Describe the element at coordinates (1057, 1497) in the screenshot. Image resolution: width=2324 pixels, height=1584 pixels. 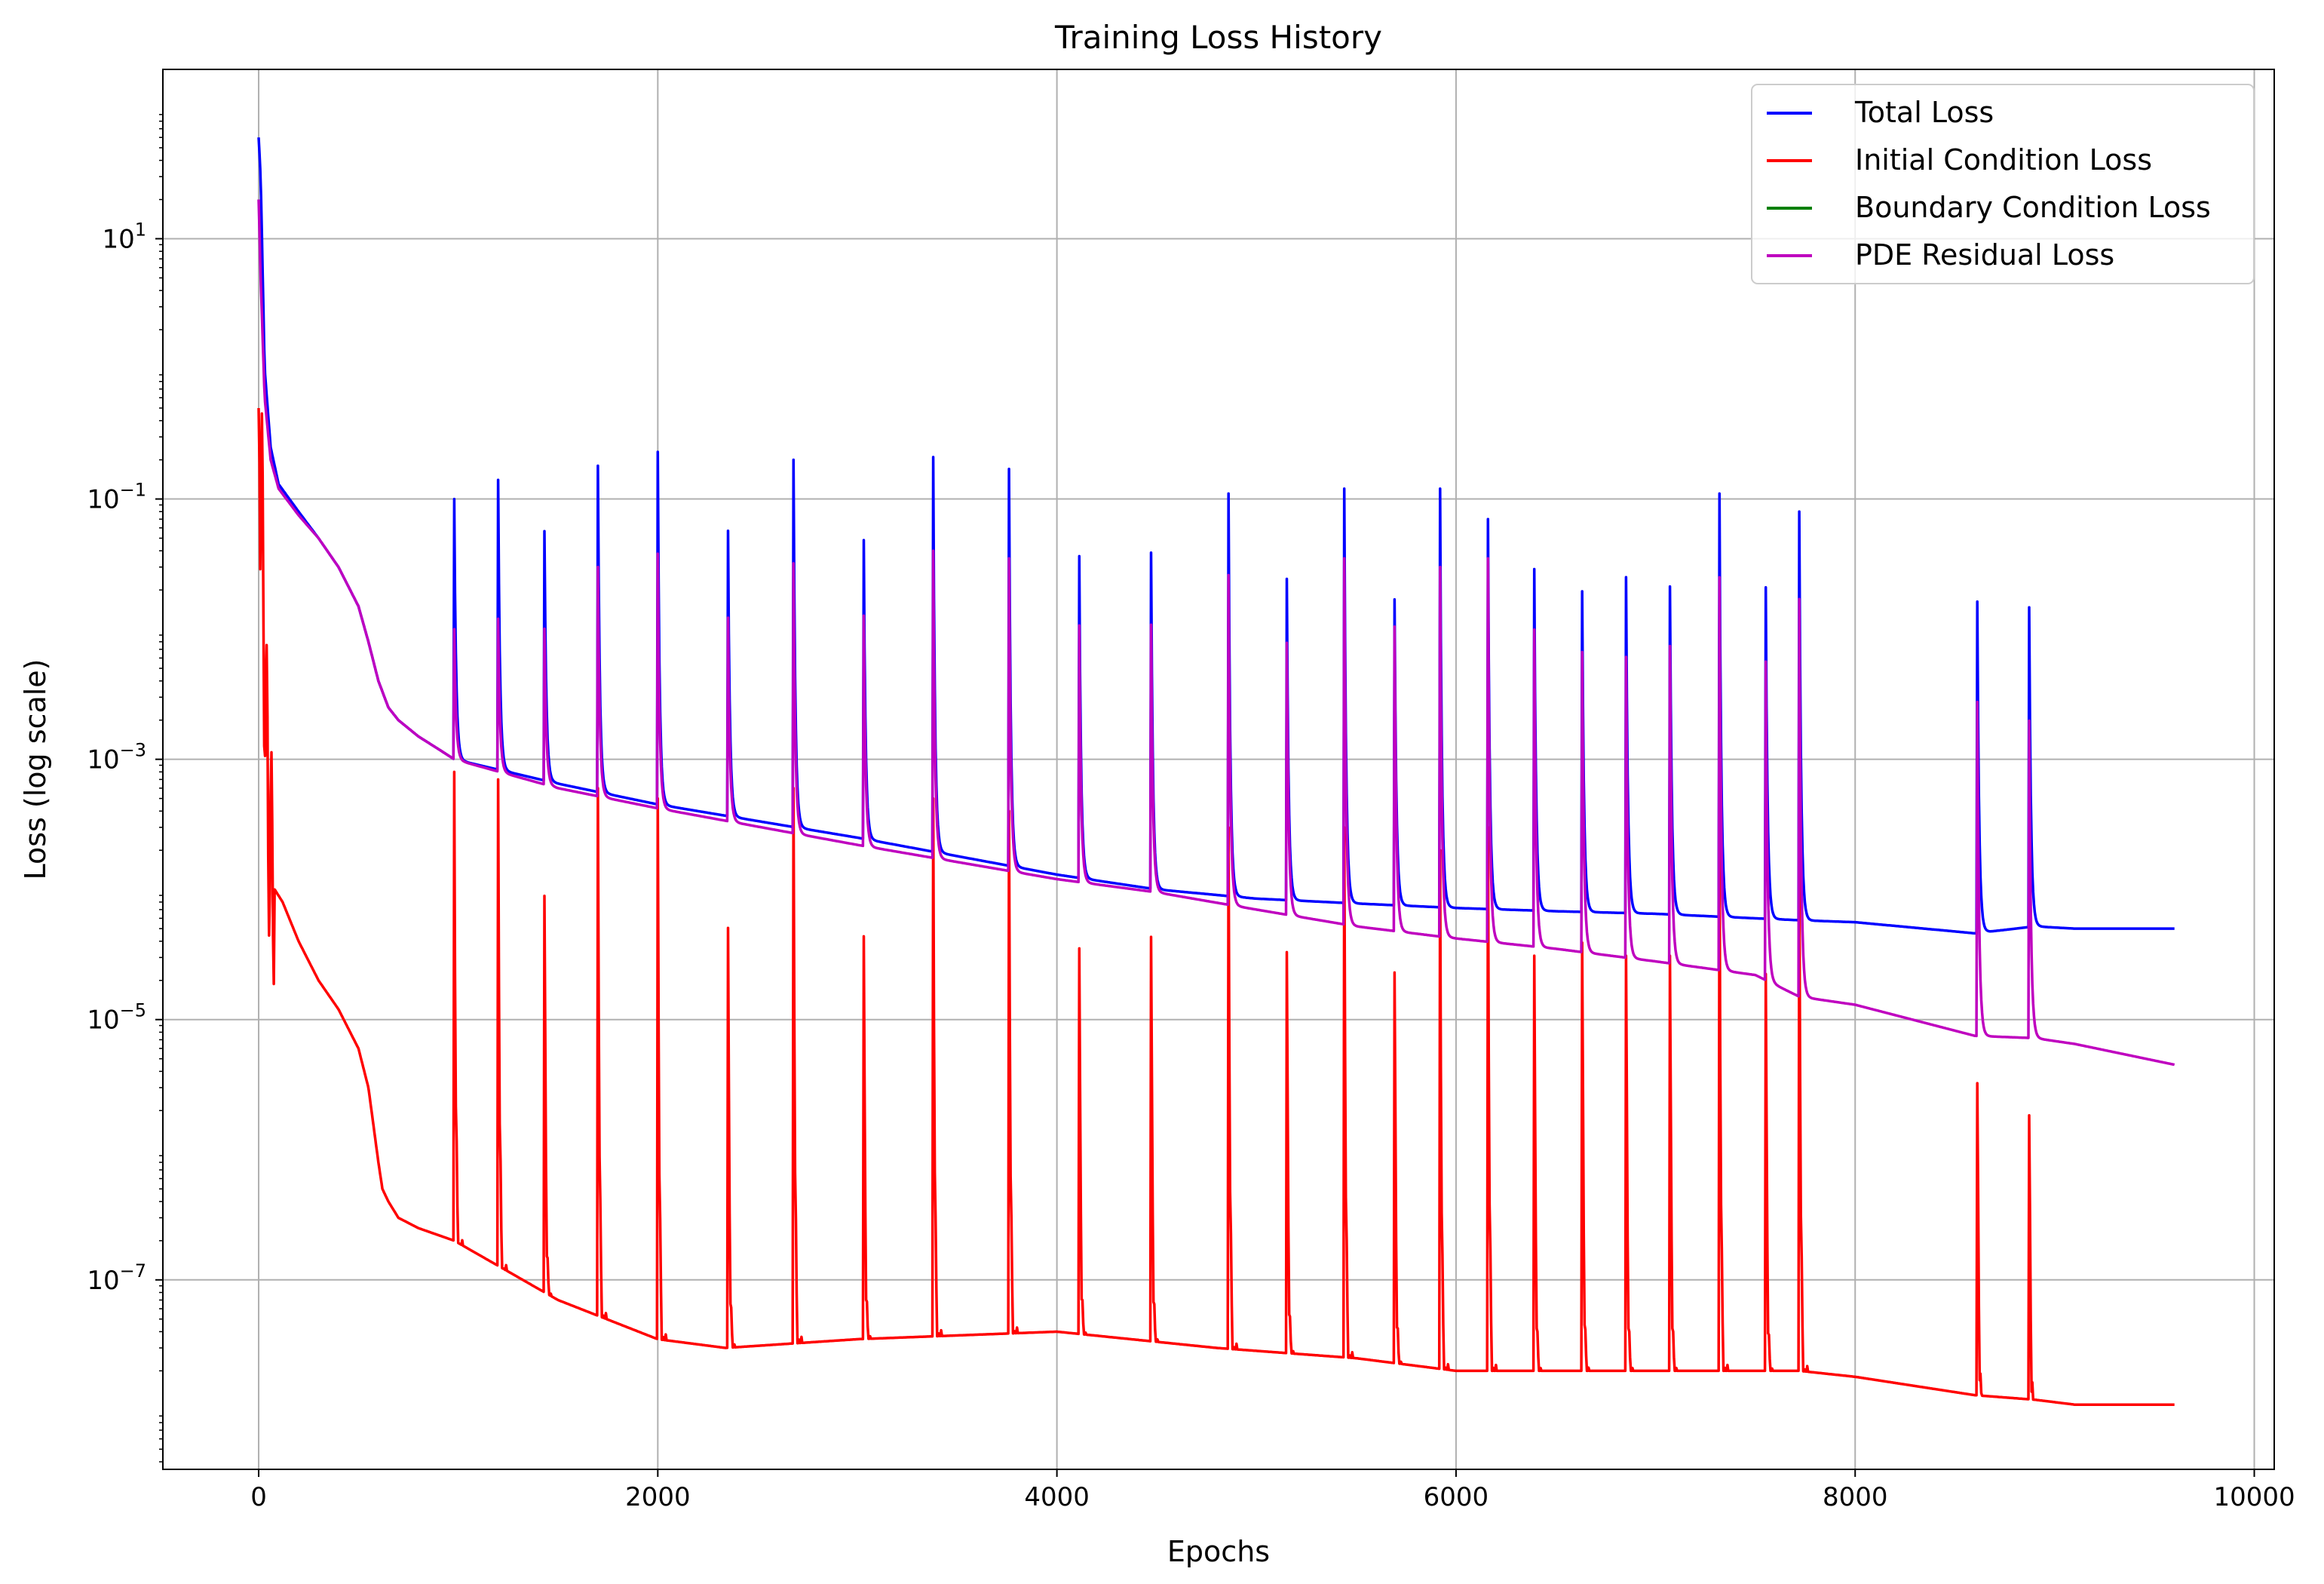
I see `x-tick-label: 4000` at that location.